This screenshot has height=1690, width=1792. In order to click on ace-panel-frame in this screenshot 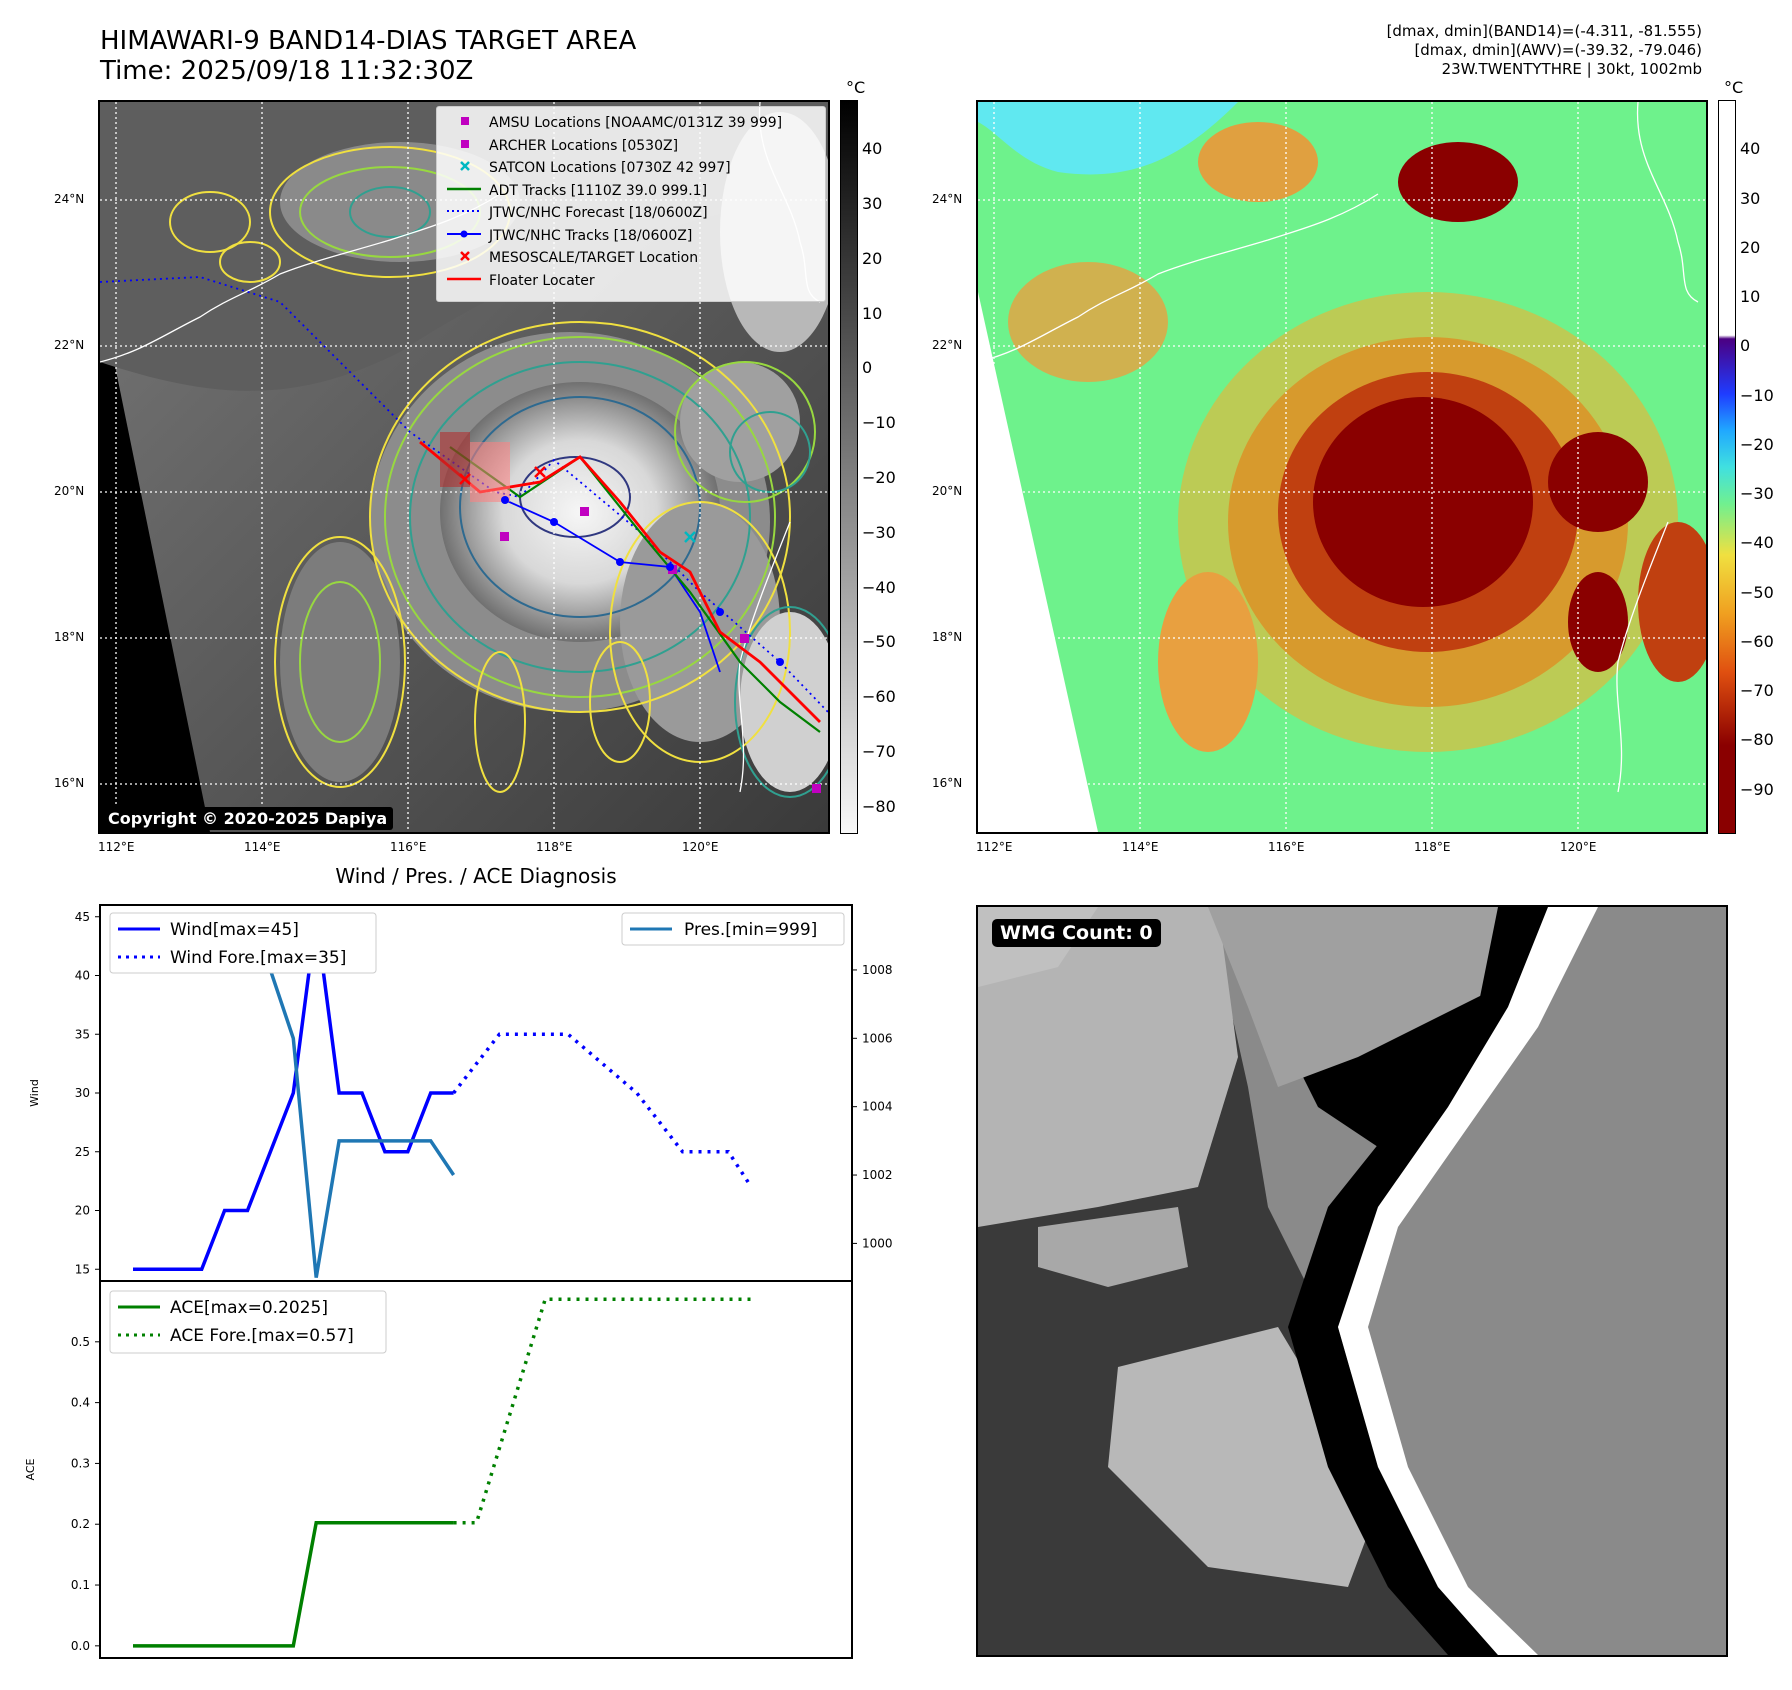, I will do `click(476, 1469)`.